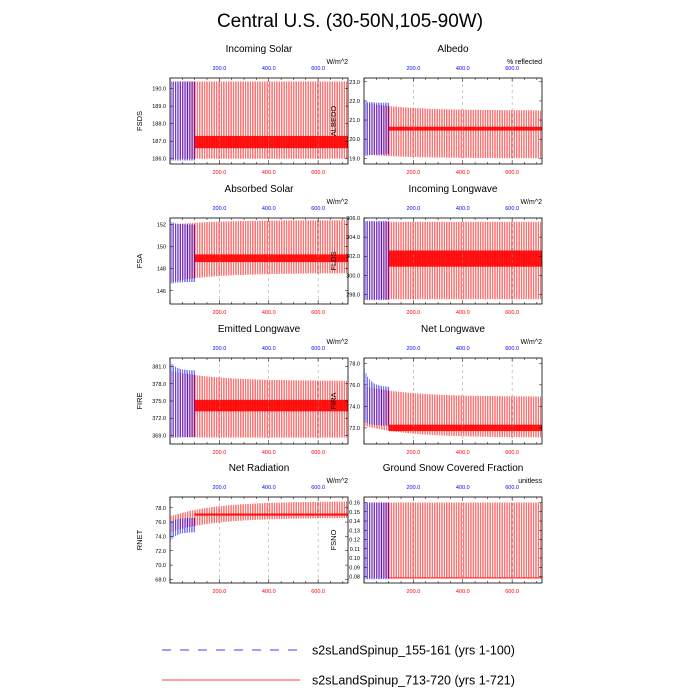 This screenshot has height=700, width=700. I want to click on y-tick-label: 21.0, so click(354, 121).